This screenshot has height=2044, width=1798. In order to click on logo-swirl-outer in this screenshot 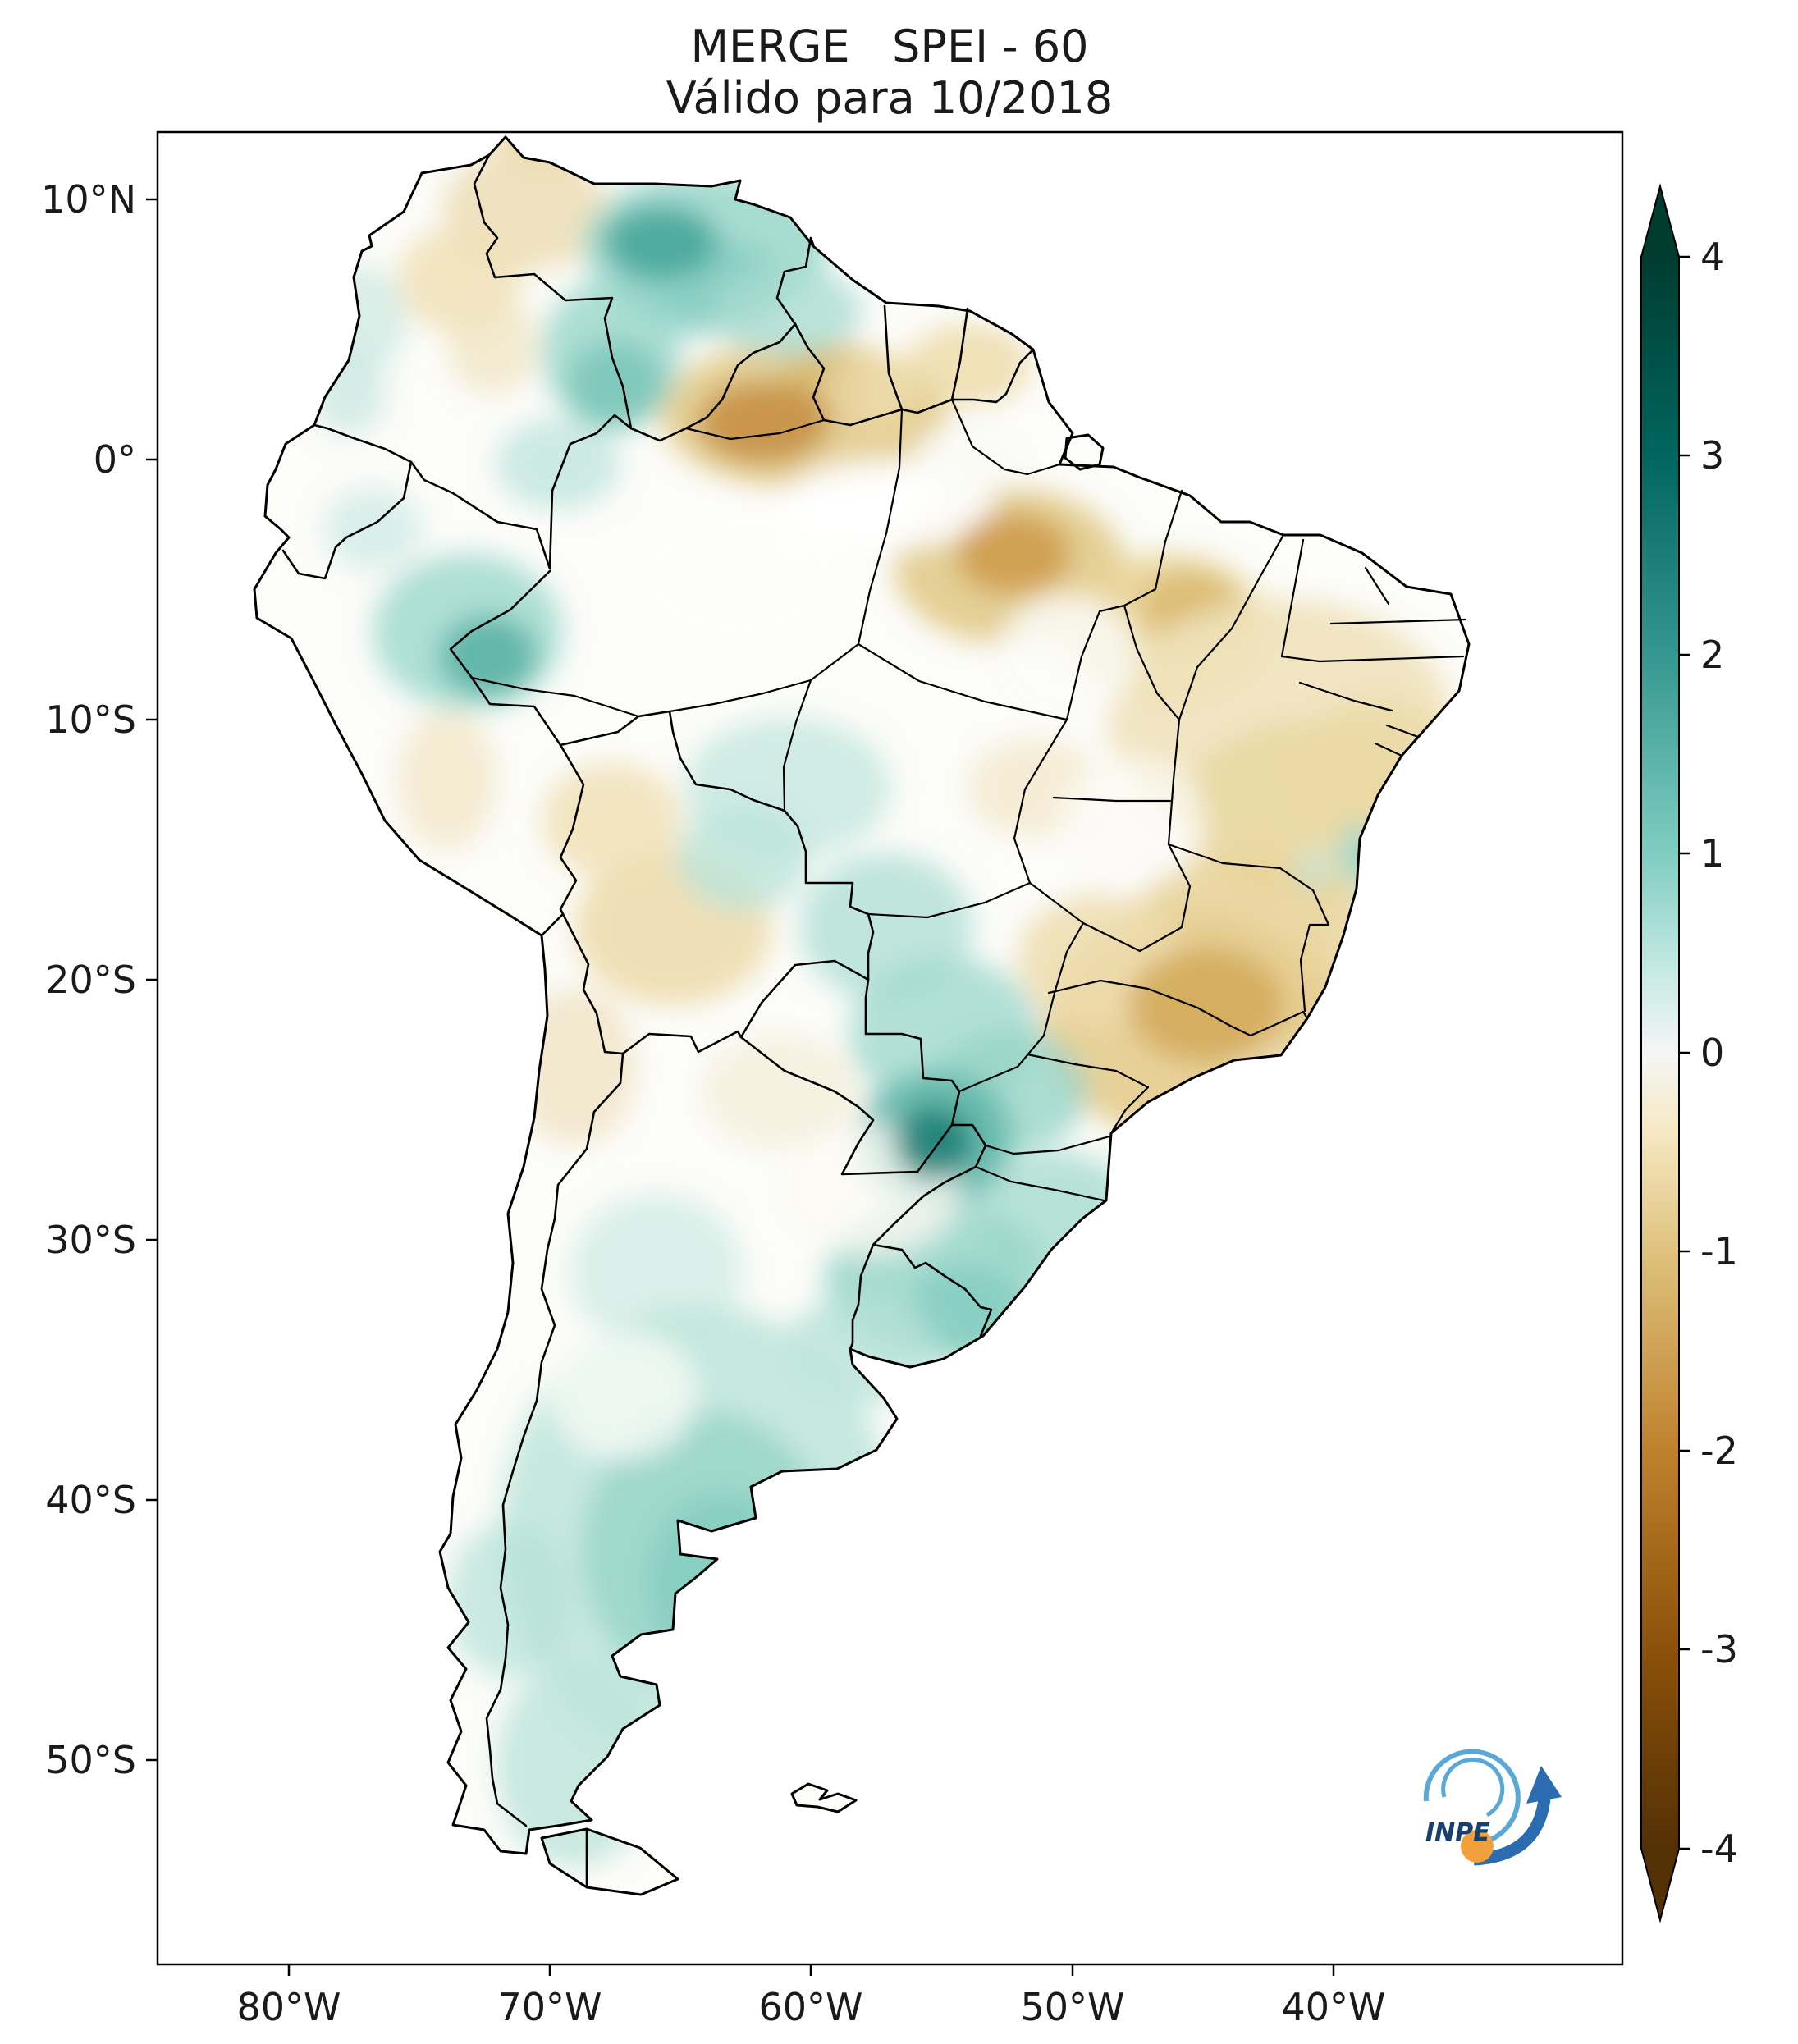, I will do `click(1472, 1795)`.